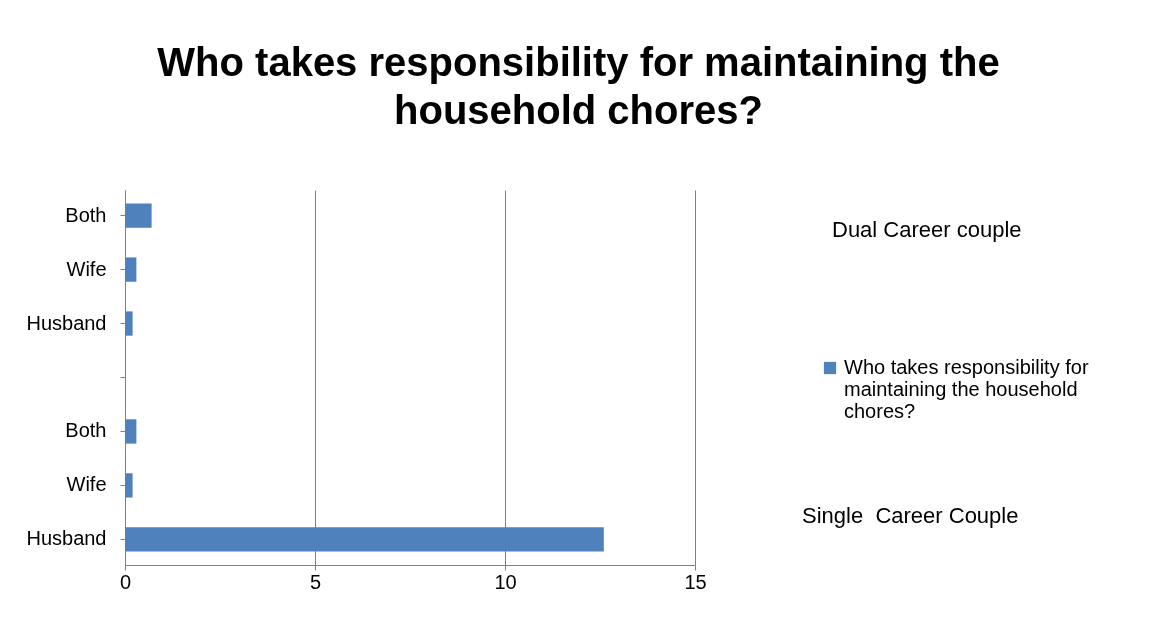 The width and height of the screenshot is (1157, 640). What do you see at coordinates (927, 230) in the screenshot?
I see `text: Dual Career couple` at bounding box center [927, 230].